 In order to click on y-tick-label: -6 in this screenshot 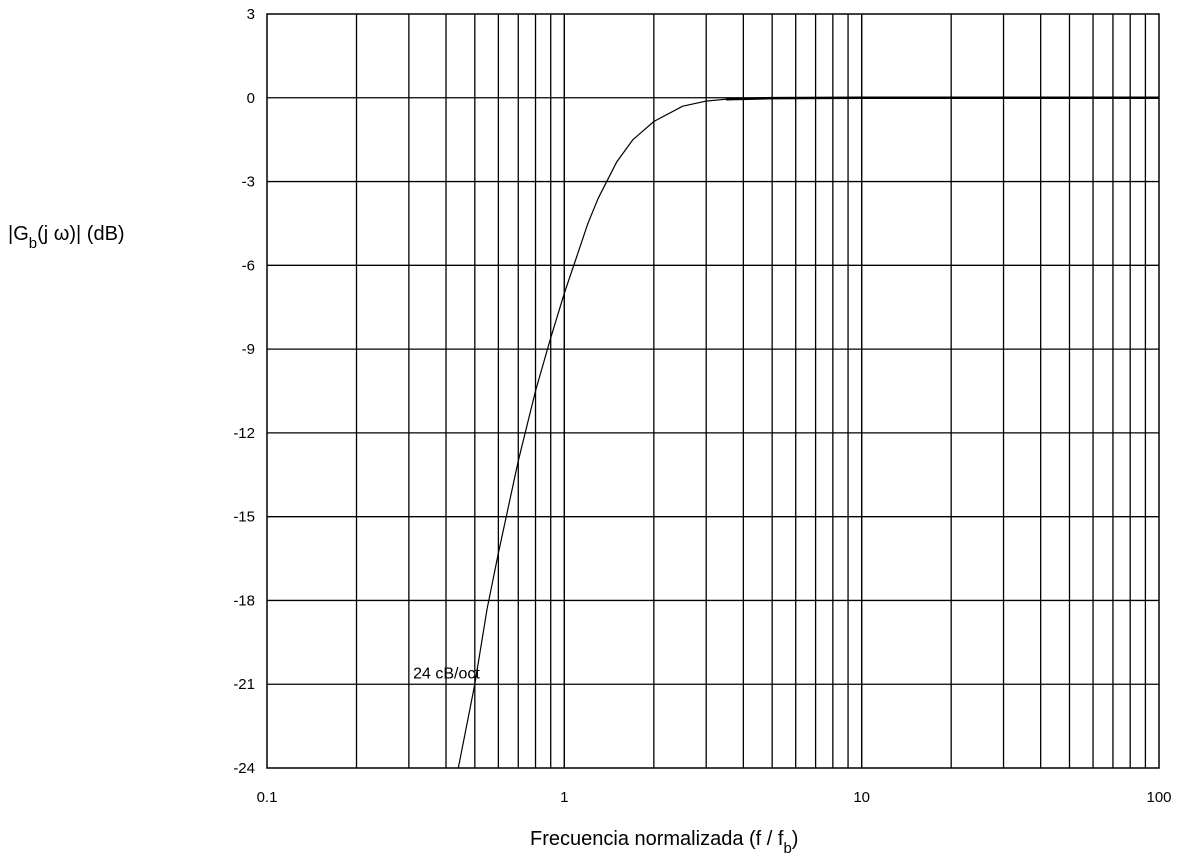, I will do `click(248, 265)`.